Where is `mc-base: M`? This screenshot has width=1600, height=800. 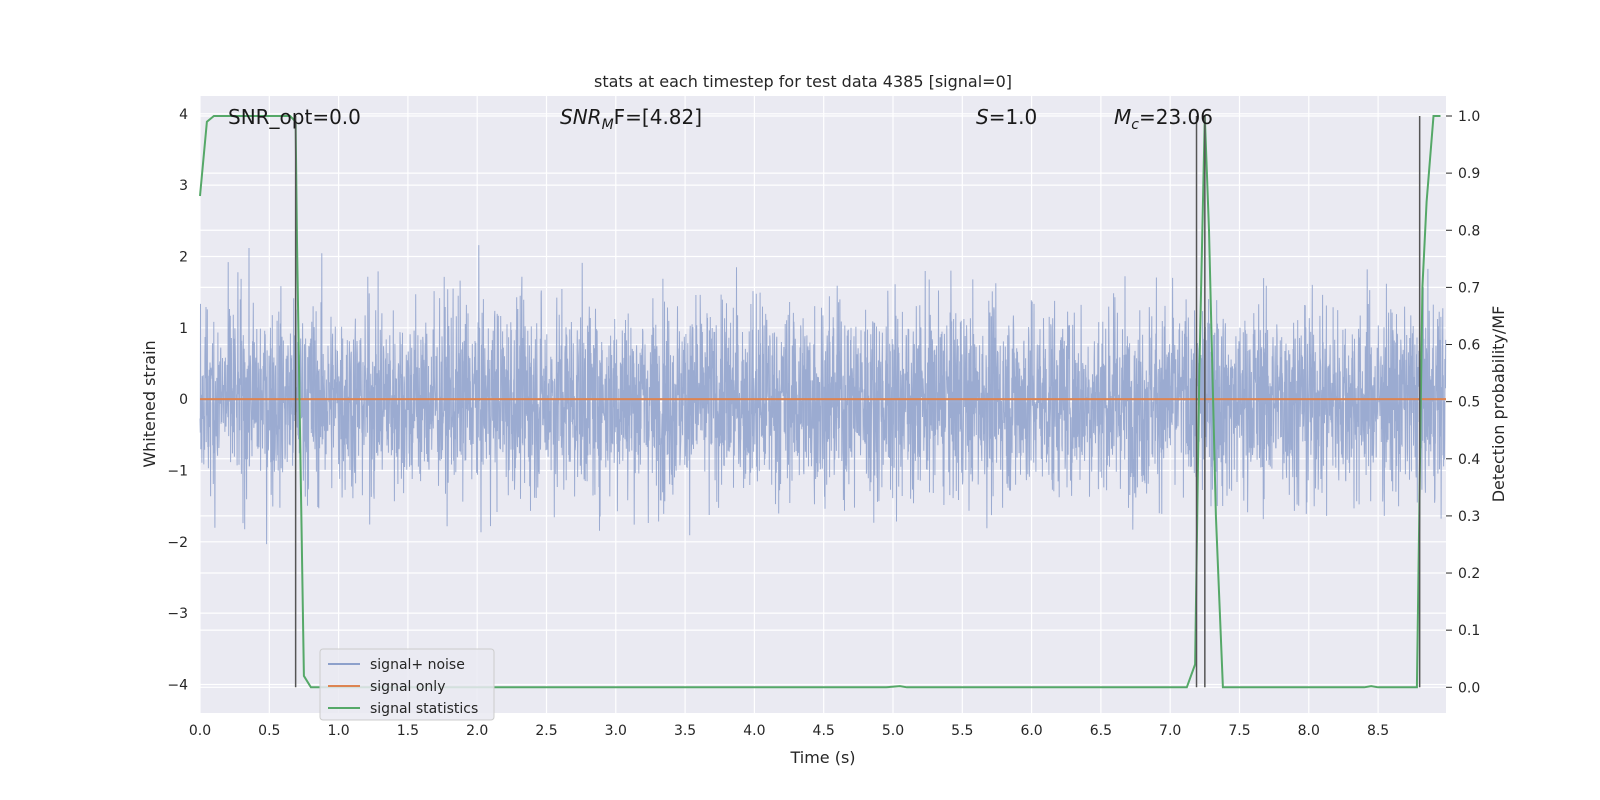 mc-base: M is located at coordinates (1122, 117).